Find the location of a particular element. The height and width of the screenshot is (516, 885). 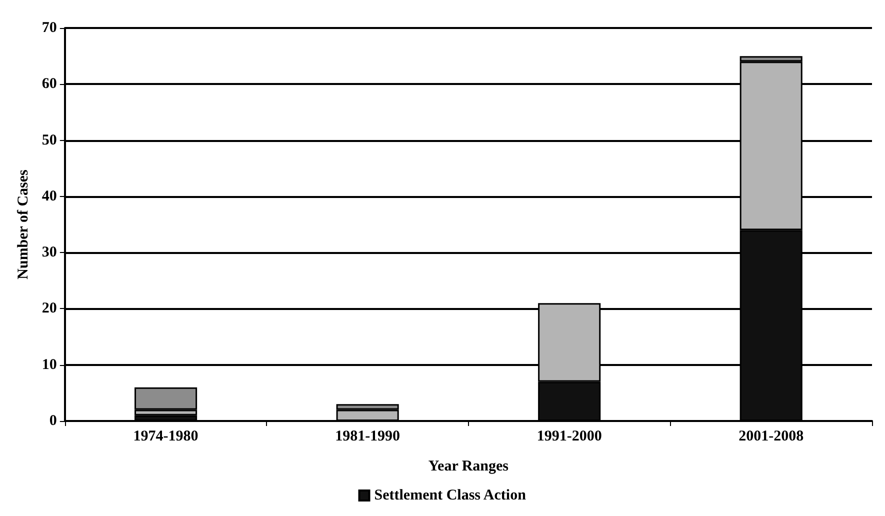

x-tick-label: 2001-2008 is located at coordinates (771, 436).